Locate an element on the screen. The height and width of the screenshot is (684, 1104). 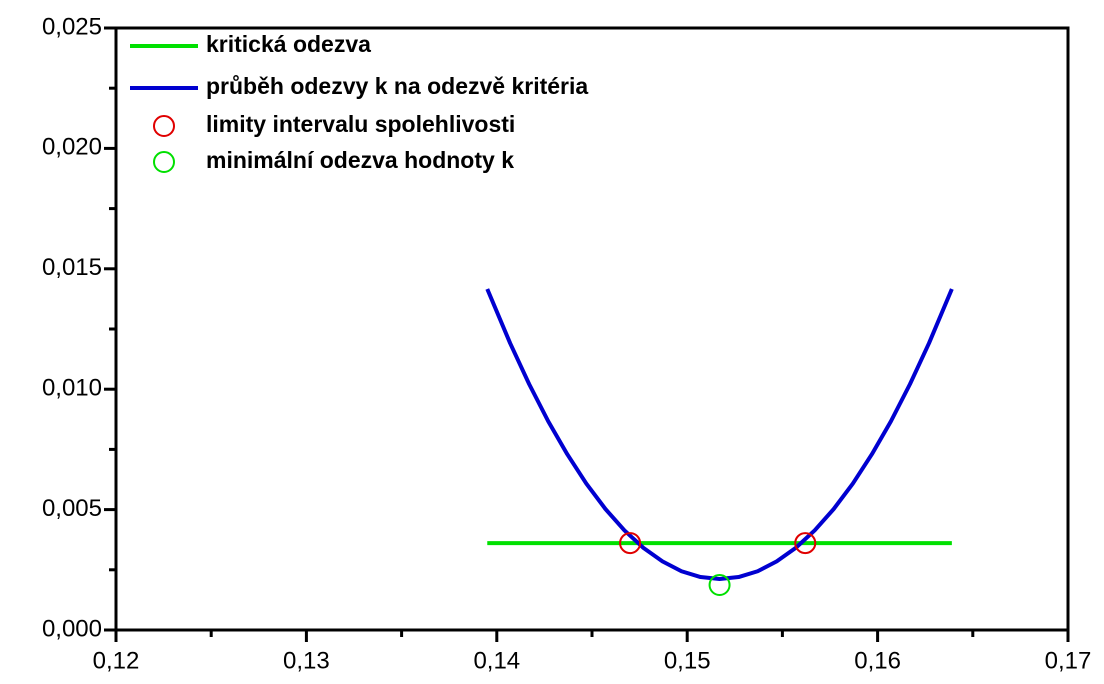
y-tick-label: 0,005 is located at coordinates (72, 508).